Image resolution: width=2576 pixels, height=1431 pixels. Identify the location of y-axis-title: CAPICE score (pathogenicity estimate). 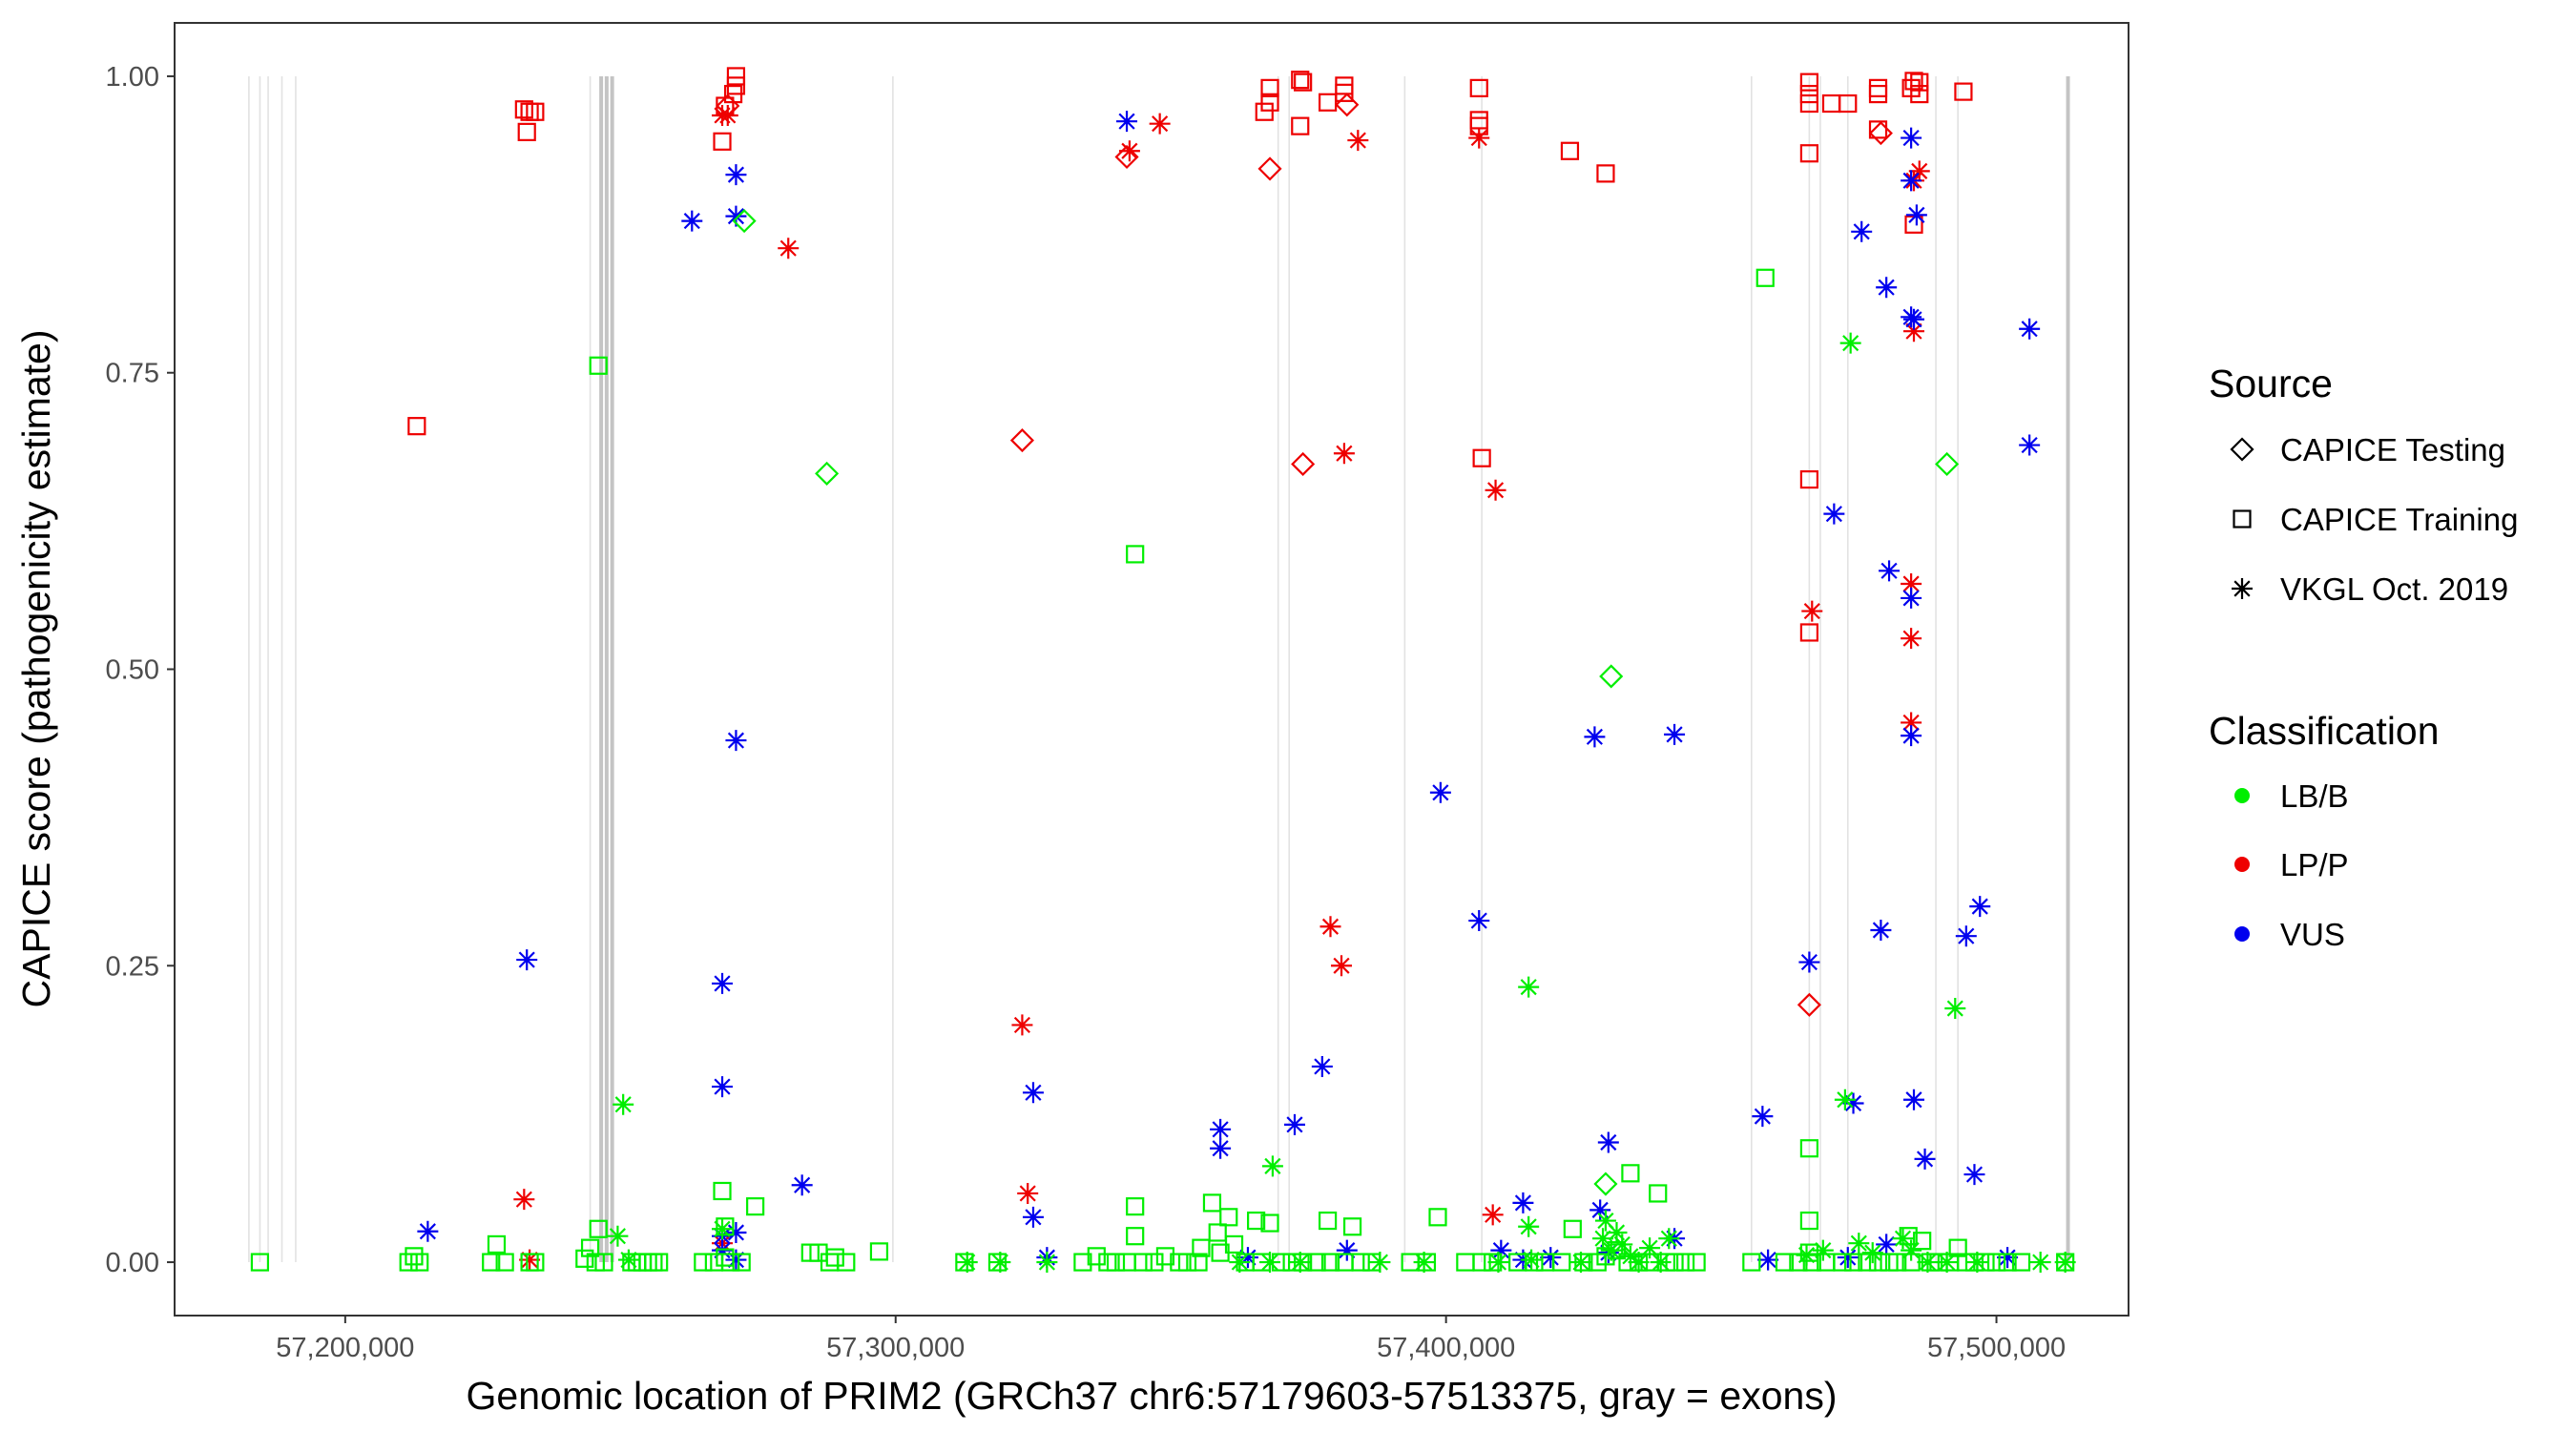
(36, 669).